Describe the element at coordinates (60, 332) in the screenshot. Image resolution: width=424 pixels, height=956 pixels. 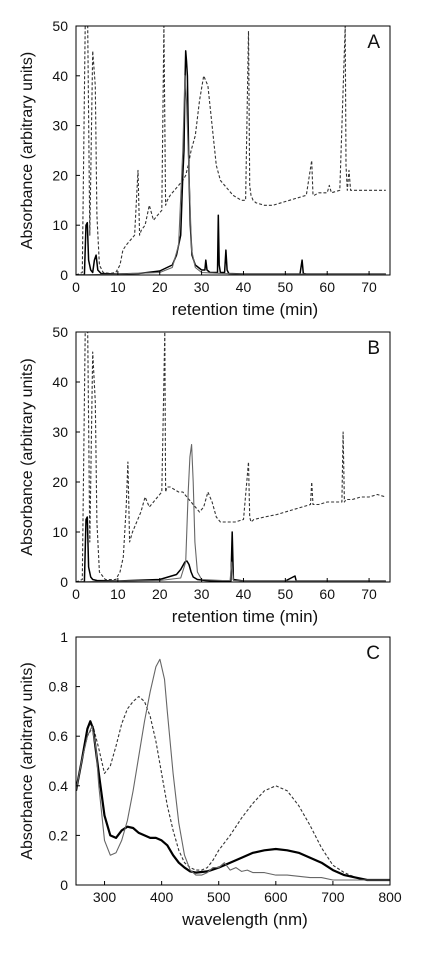
I see `panel-b-ytick-label-50: 50` at that location.